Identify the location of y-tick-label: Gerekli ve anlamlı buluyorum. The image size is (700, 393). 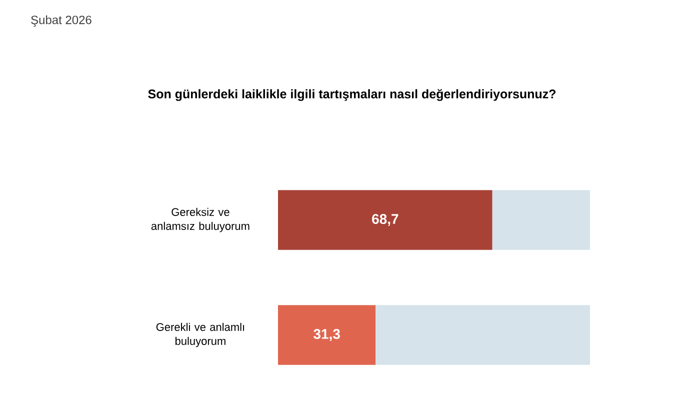
(200, 335).